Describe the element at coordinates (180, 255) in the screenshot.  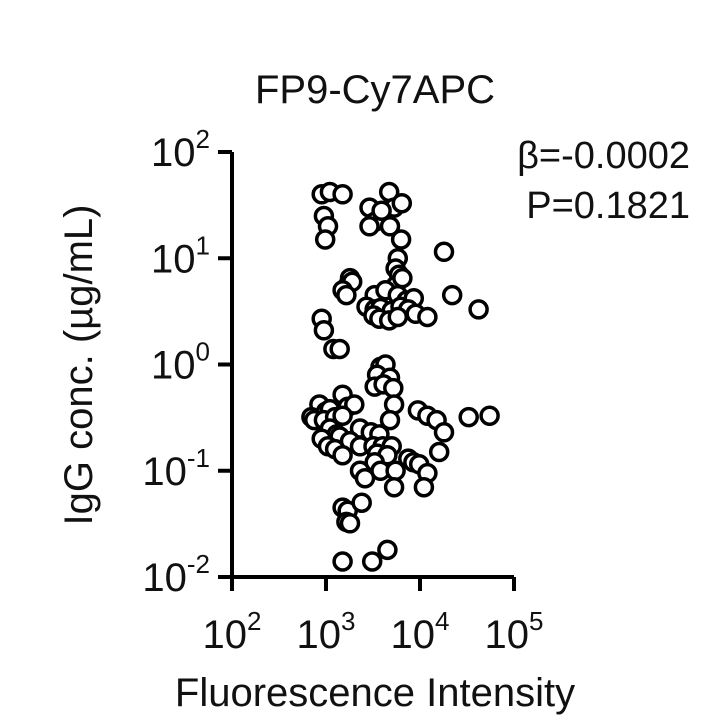
I see `y-tick-label: 10¹` at that location.